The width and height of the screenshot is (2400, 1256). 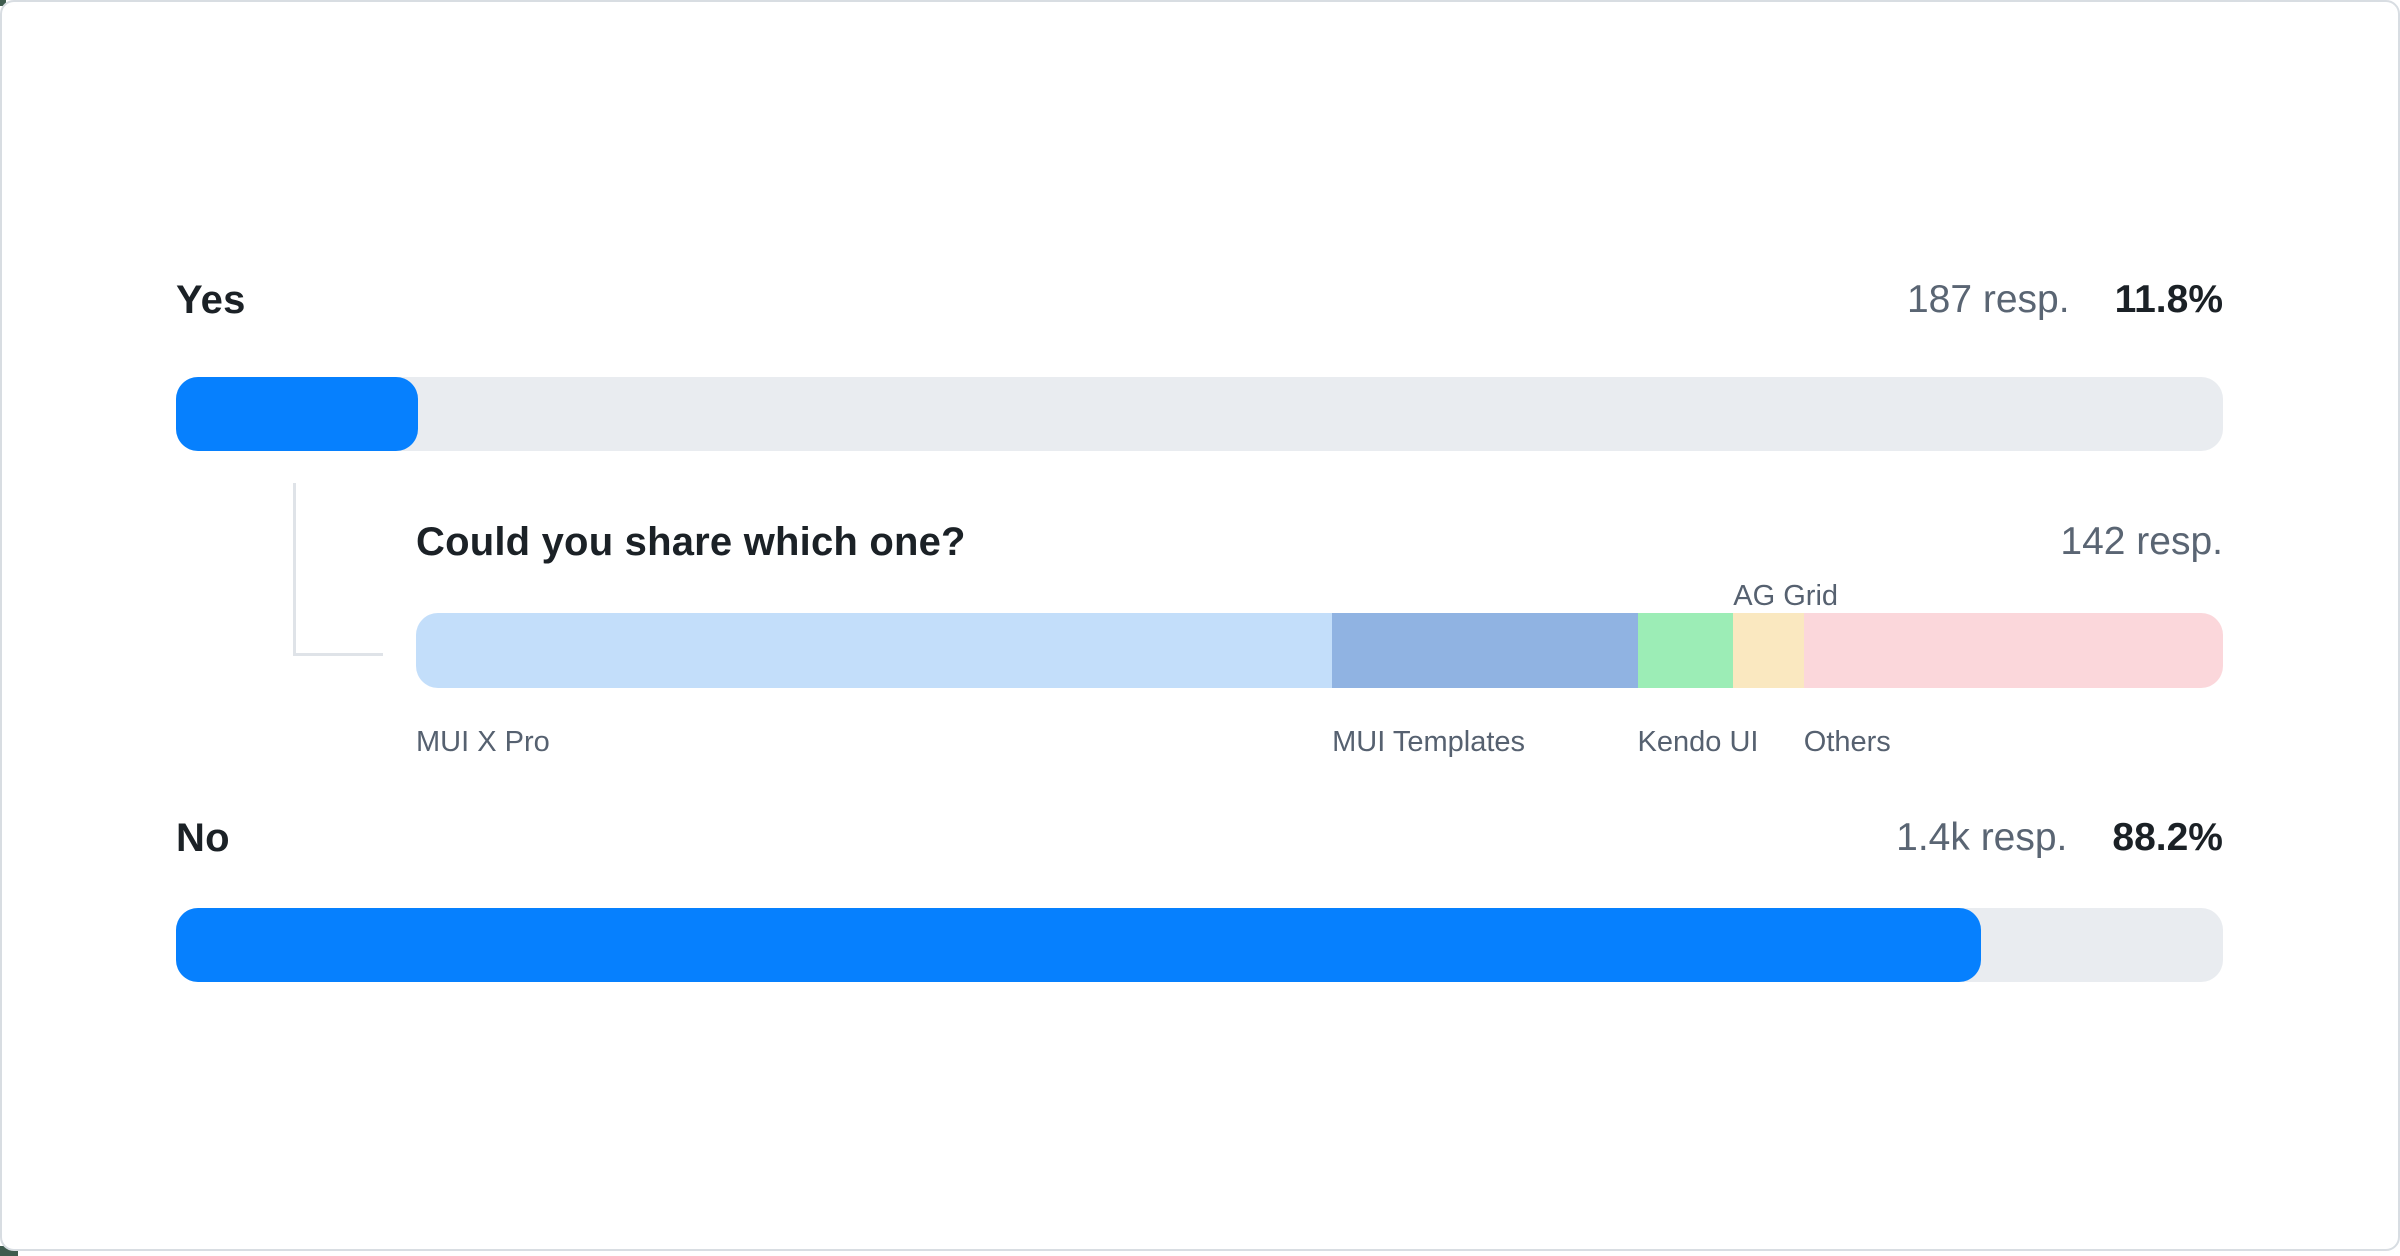 I want to click on bar-segment-mui-templates, so click(x=1485, y=650).